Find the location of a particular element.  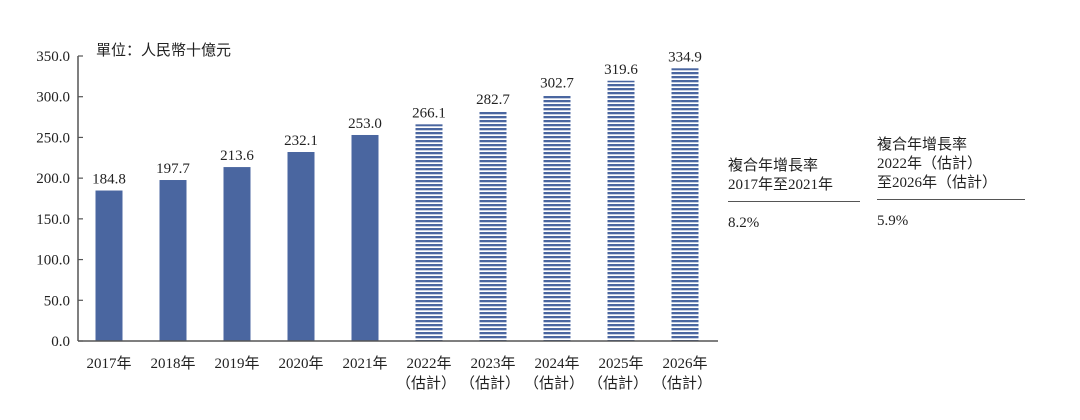

bar-value-label: 213.6 is located at coordinates (237, 156).